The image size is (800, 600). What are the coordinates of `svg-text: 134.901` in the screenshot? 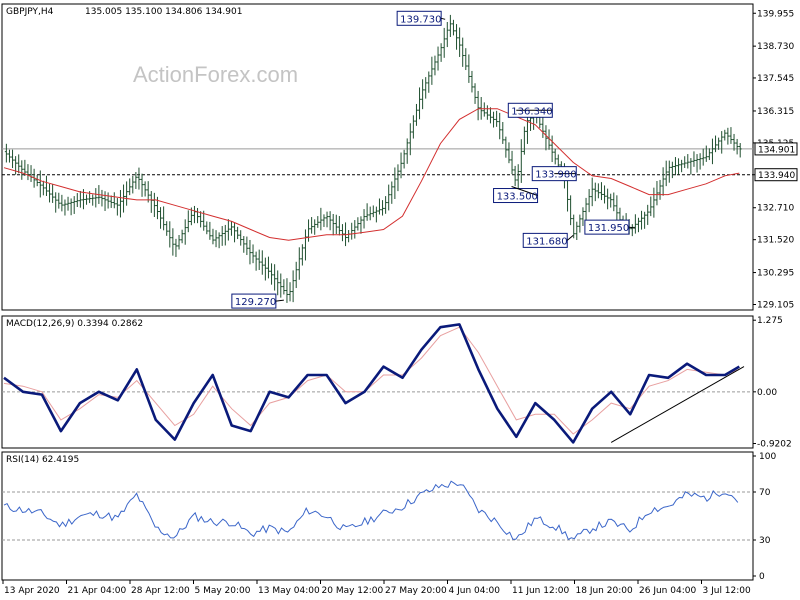 It's located at (776, 150).